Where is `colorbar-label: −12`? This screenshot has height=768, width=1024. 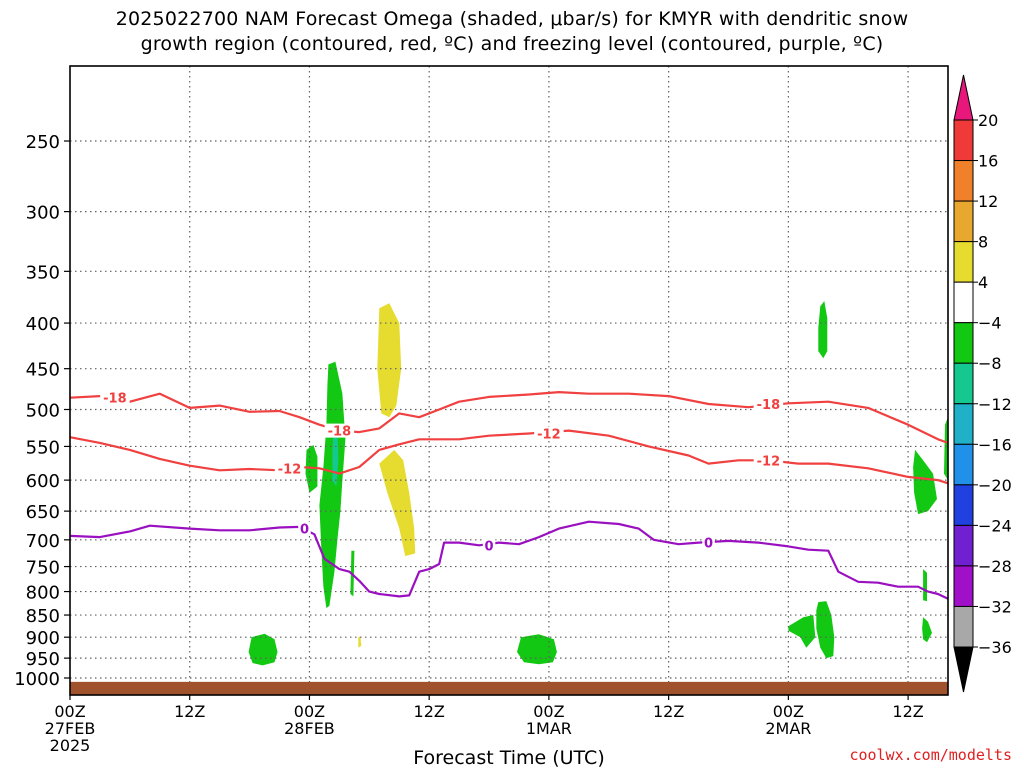
colorbar-label: −12 is located at coordinates (995, 404).